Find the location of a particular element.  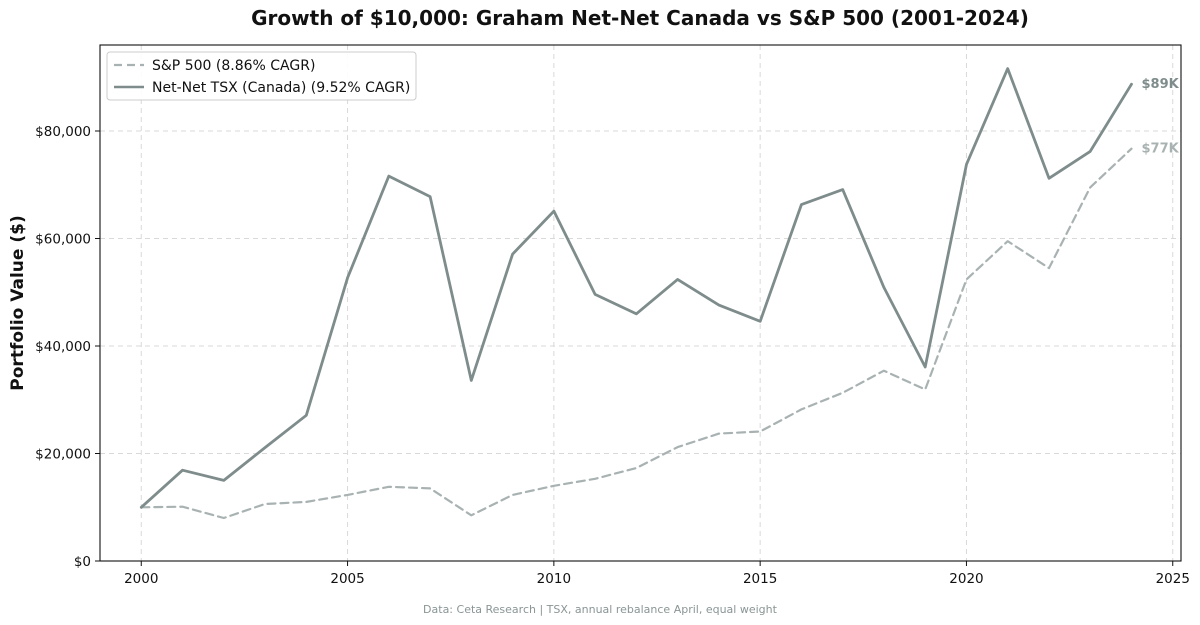

end-label-netnet-tsx: $89K is located at coordinates (1160, 84).